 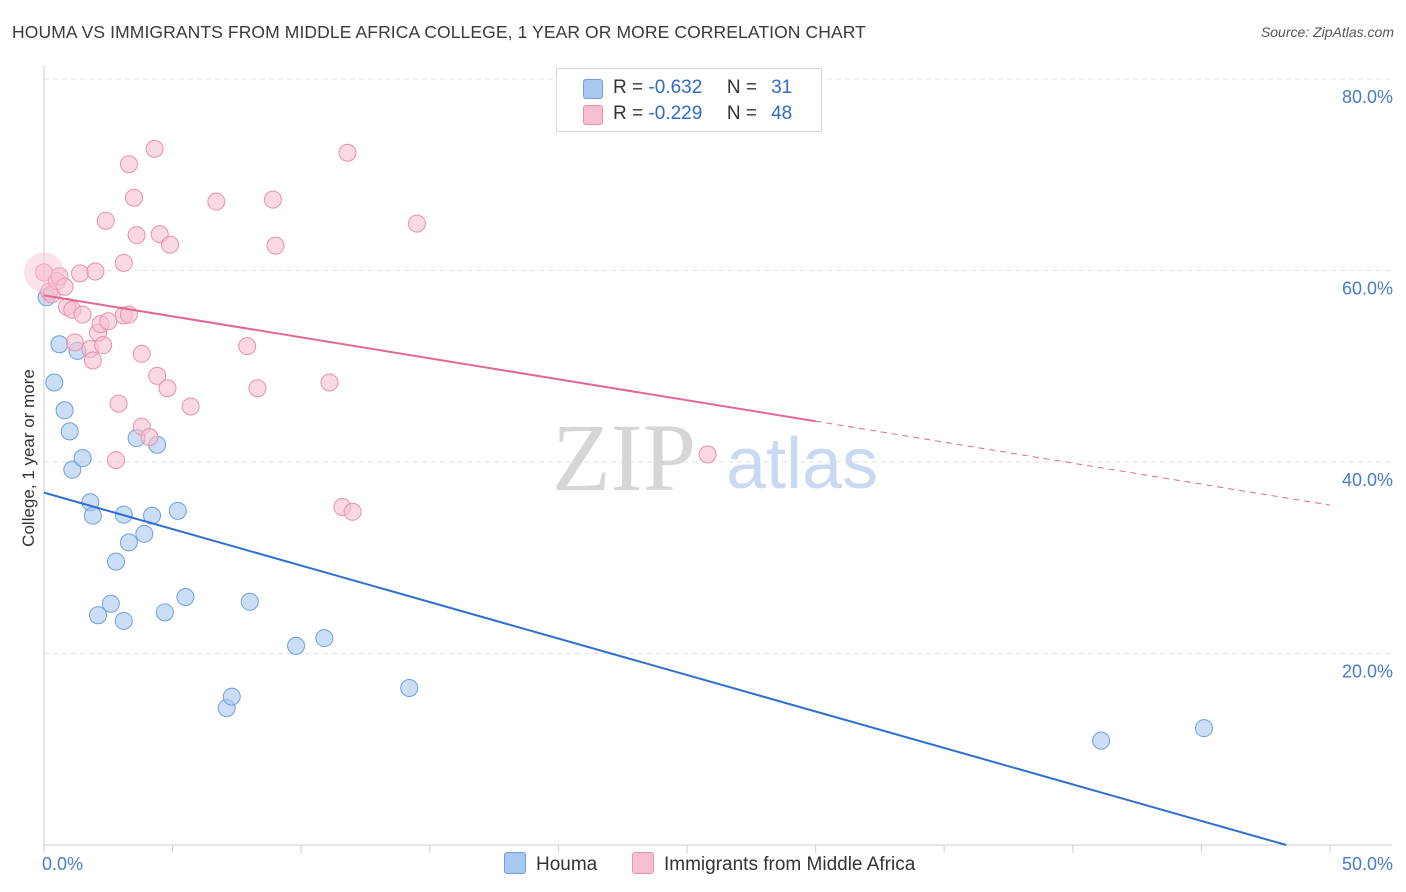 What do you see at coordinates (782, 113) in the screenshot?
I see `legend-n-value-immigrants: 48` at bounding box center [782, 113].